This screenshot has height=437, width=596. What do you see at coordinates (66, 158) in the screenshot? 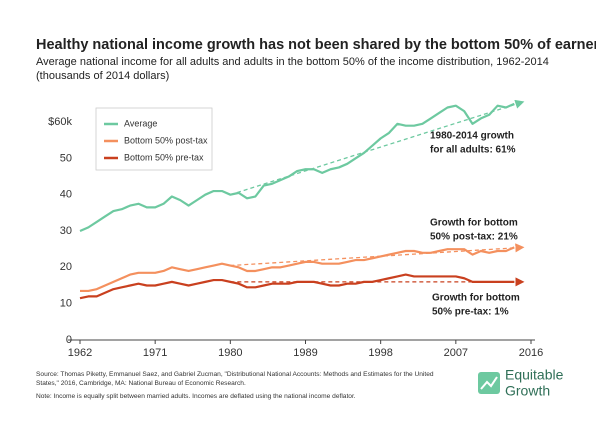
I see `y-tick-label: 50` at bounding box center [66, 158].